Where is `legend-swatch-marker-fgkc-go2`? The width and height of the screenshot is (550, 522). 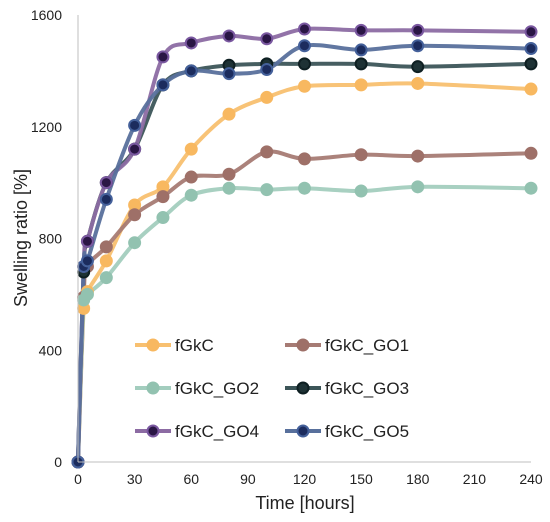
legend-swatch-marker-fgkc-go2 is located at coordinates (153, 388).